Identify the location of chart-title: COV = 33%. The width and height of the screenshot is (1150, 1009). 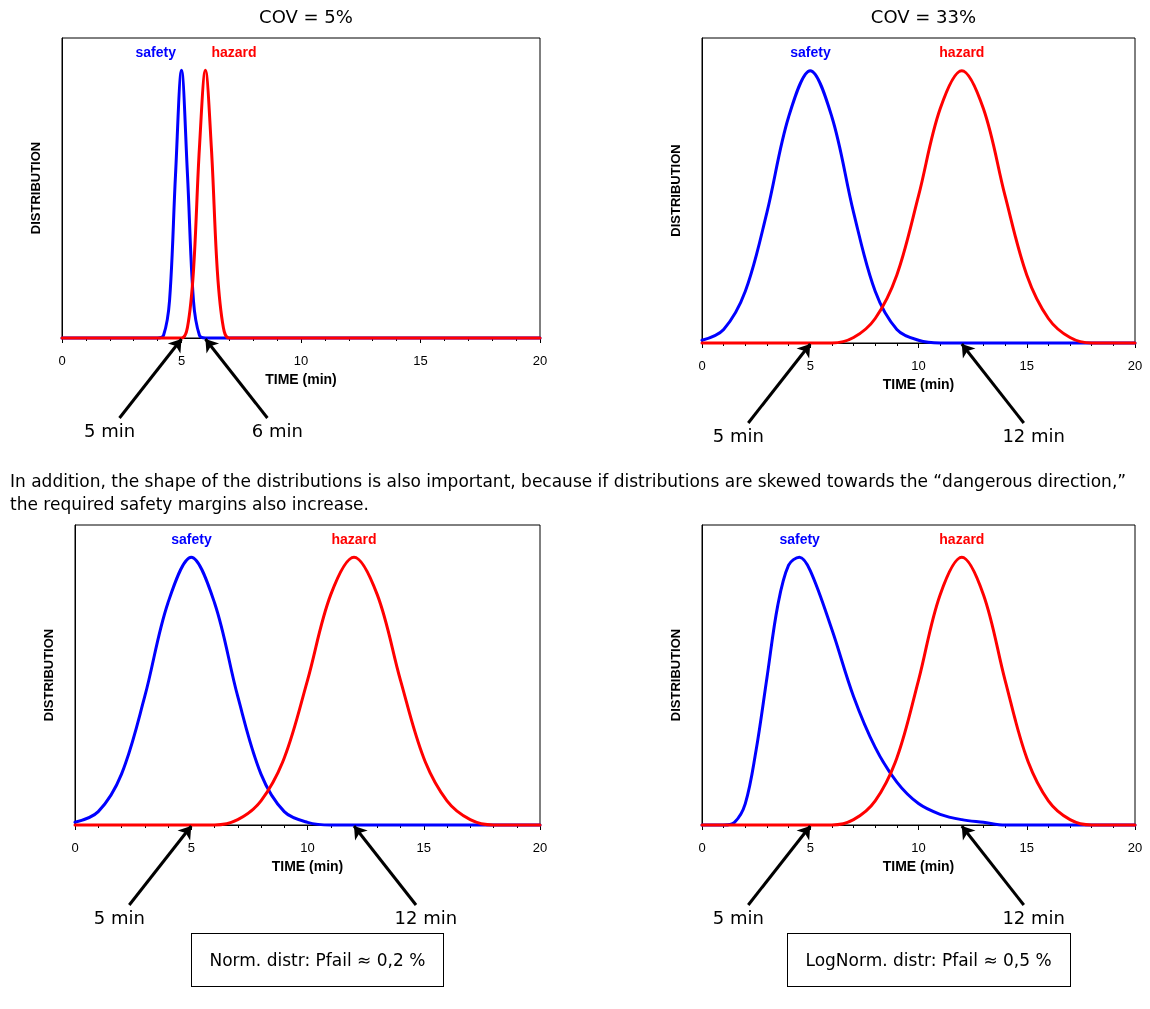
(923, 16).